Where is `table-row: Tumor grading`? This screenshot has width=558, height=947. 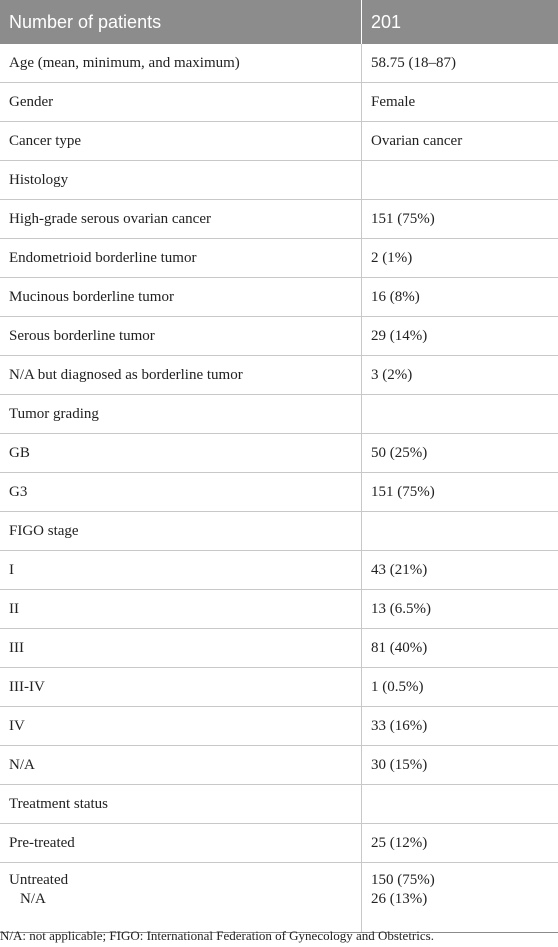
table-row: Tumor grading is located at coordinates (279, 414).